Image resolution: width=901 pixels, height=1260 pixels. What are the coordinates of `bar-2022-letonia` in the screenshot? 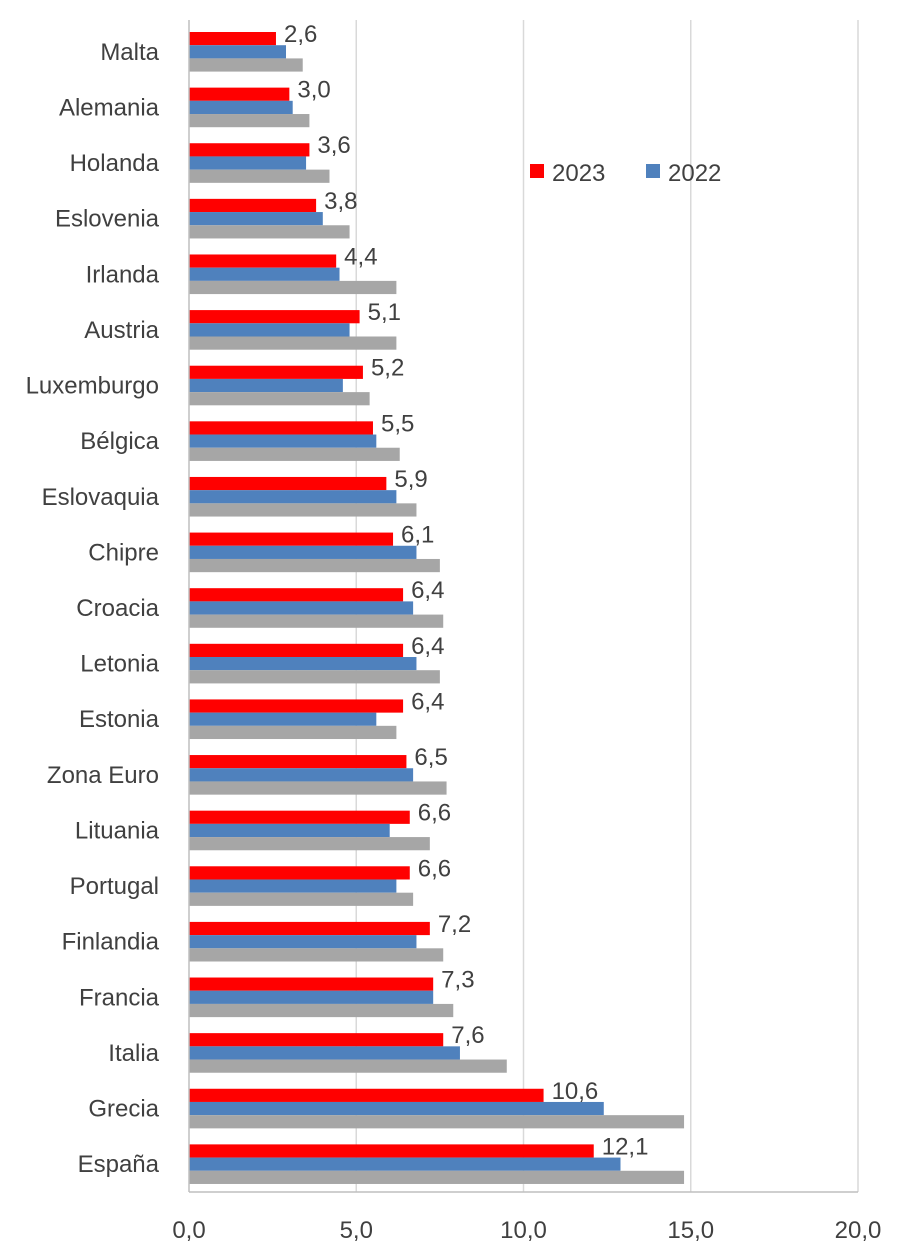 It's located at (303, 664).